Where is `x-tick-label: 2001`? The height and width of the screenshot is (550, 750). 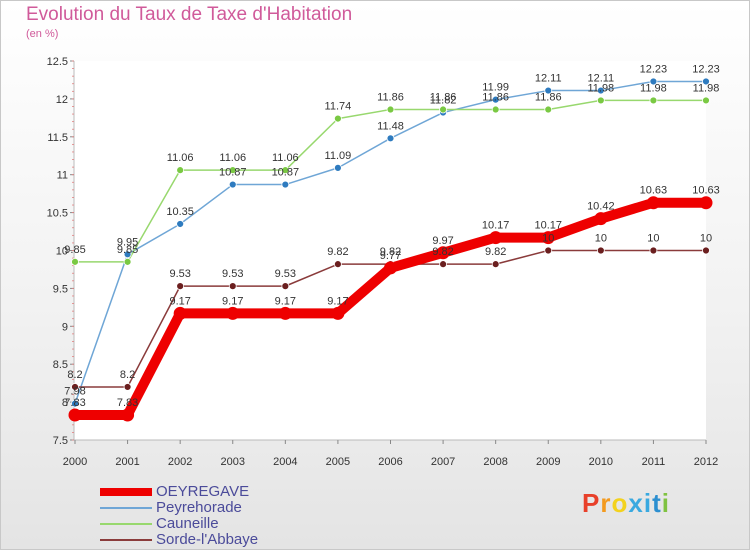 x-tick-label: 2001 is located at coordinates (127, 462).